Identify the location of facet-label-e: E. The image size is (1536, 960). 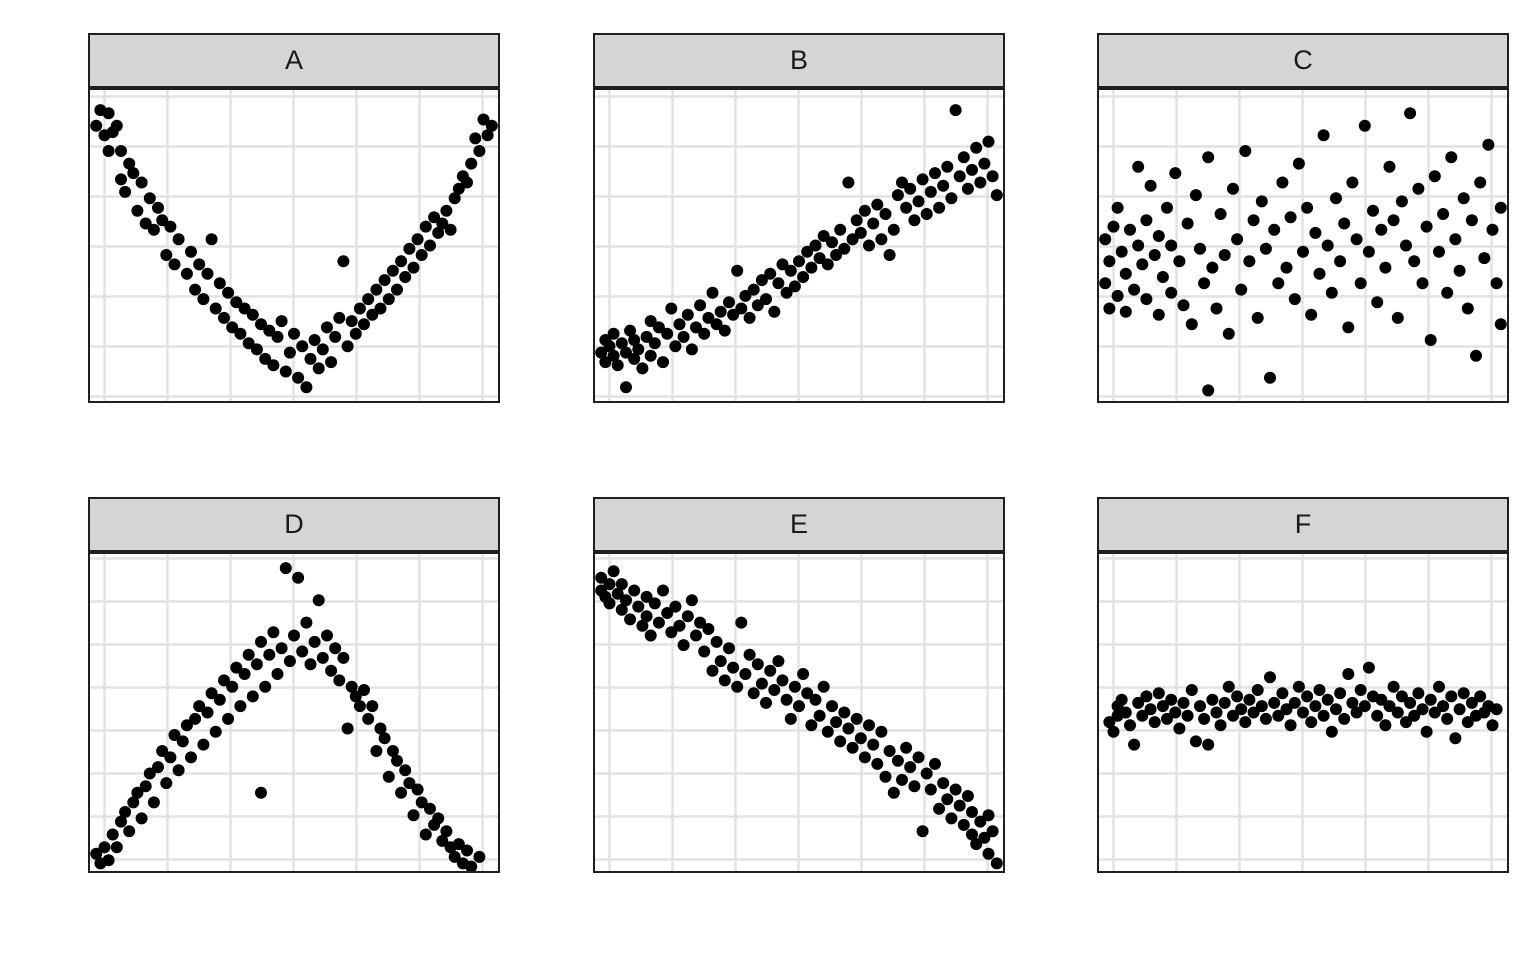
(798, 524).